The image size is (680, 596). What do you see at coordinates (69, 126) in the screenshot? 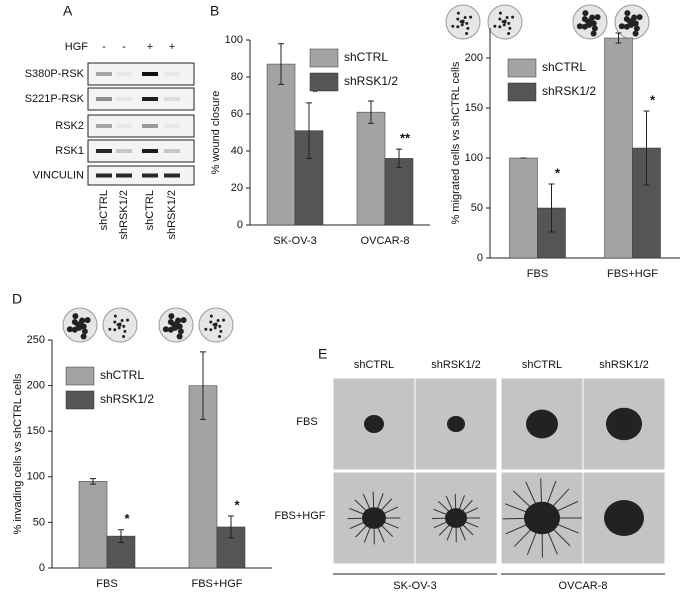
I see `blot-row-label: RSK2` at bounding box center [69, 126].